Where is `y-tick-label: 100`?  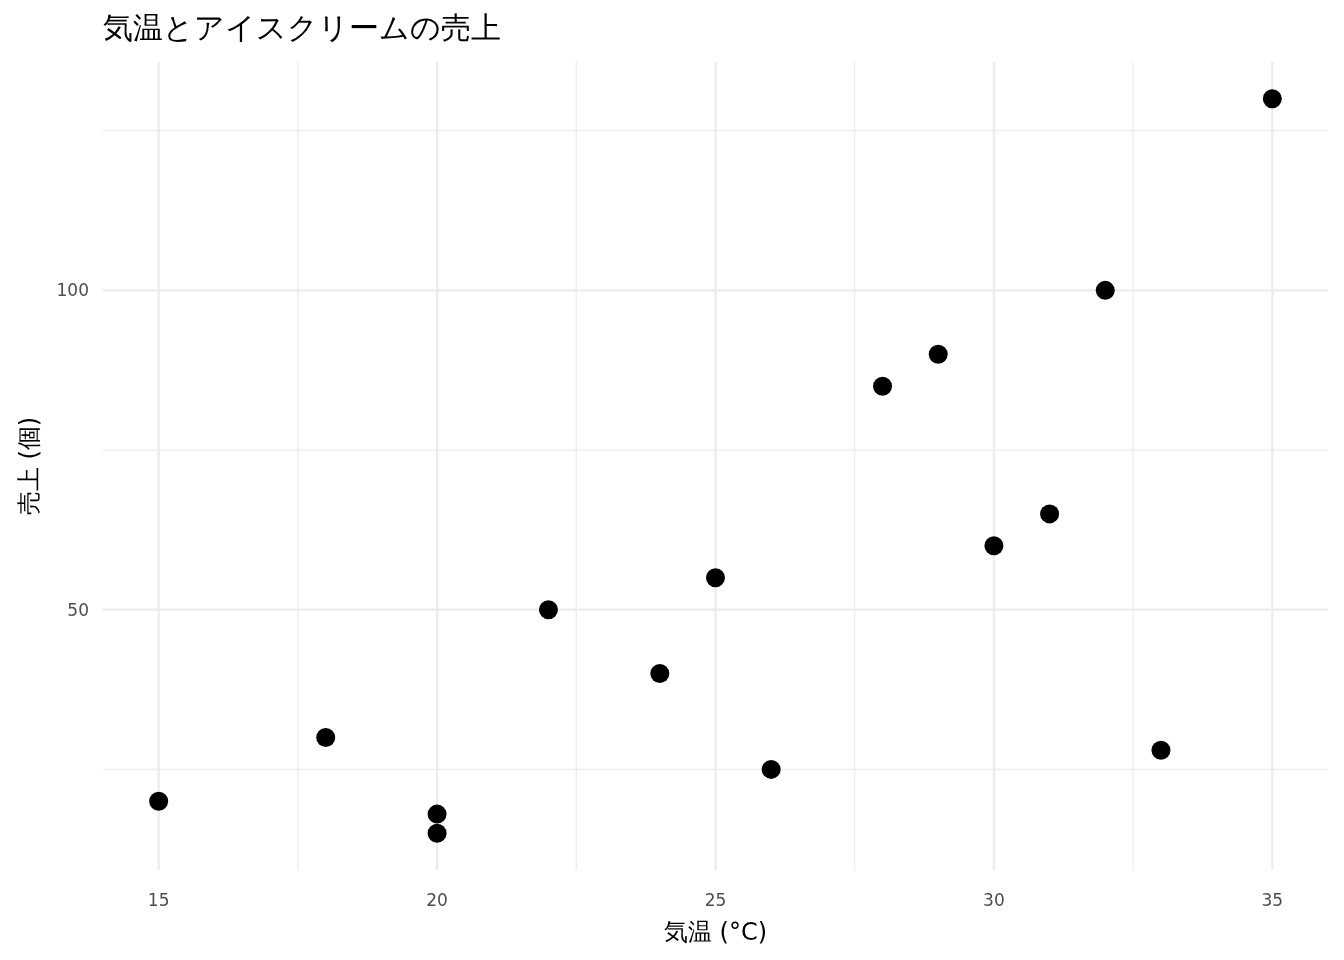 y-tick-label: 100 is located at coordinates (72, 290).